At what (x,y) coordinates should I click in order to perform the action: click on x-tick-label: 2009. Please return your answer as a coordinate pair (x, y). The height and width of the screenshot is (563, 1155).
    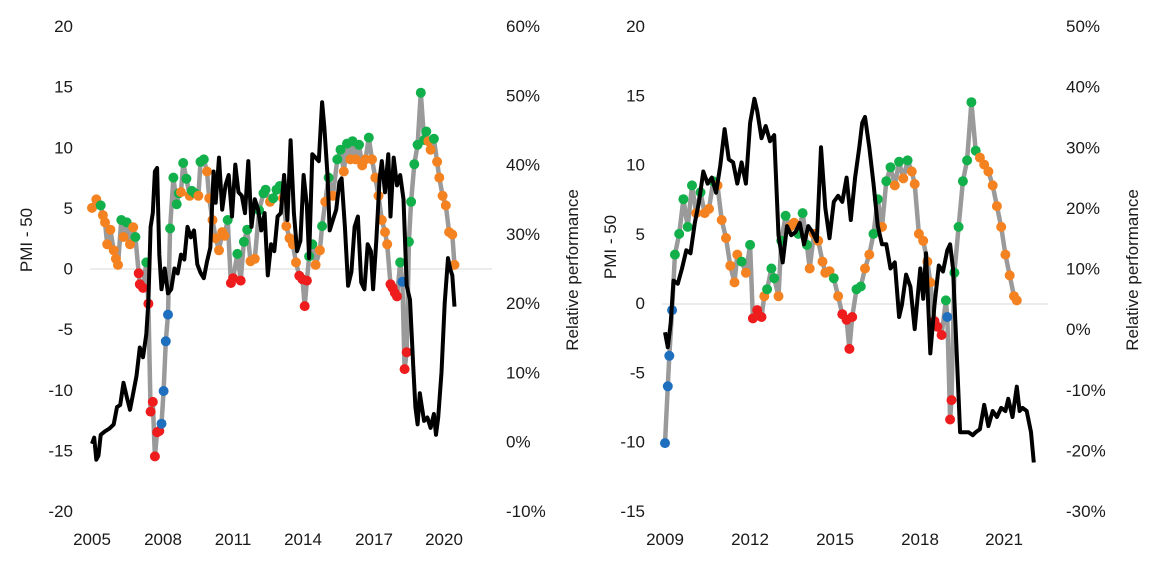
    Looking at the image, I should click on (665, 539).